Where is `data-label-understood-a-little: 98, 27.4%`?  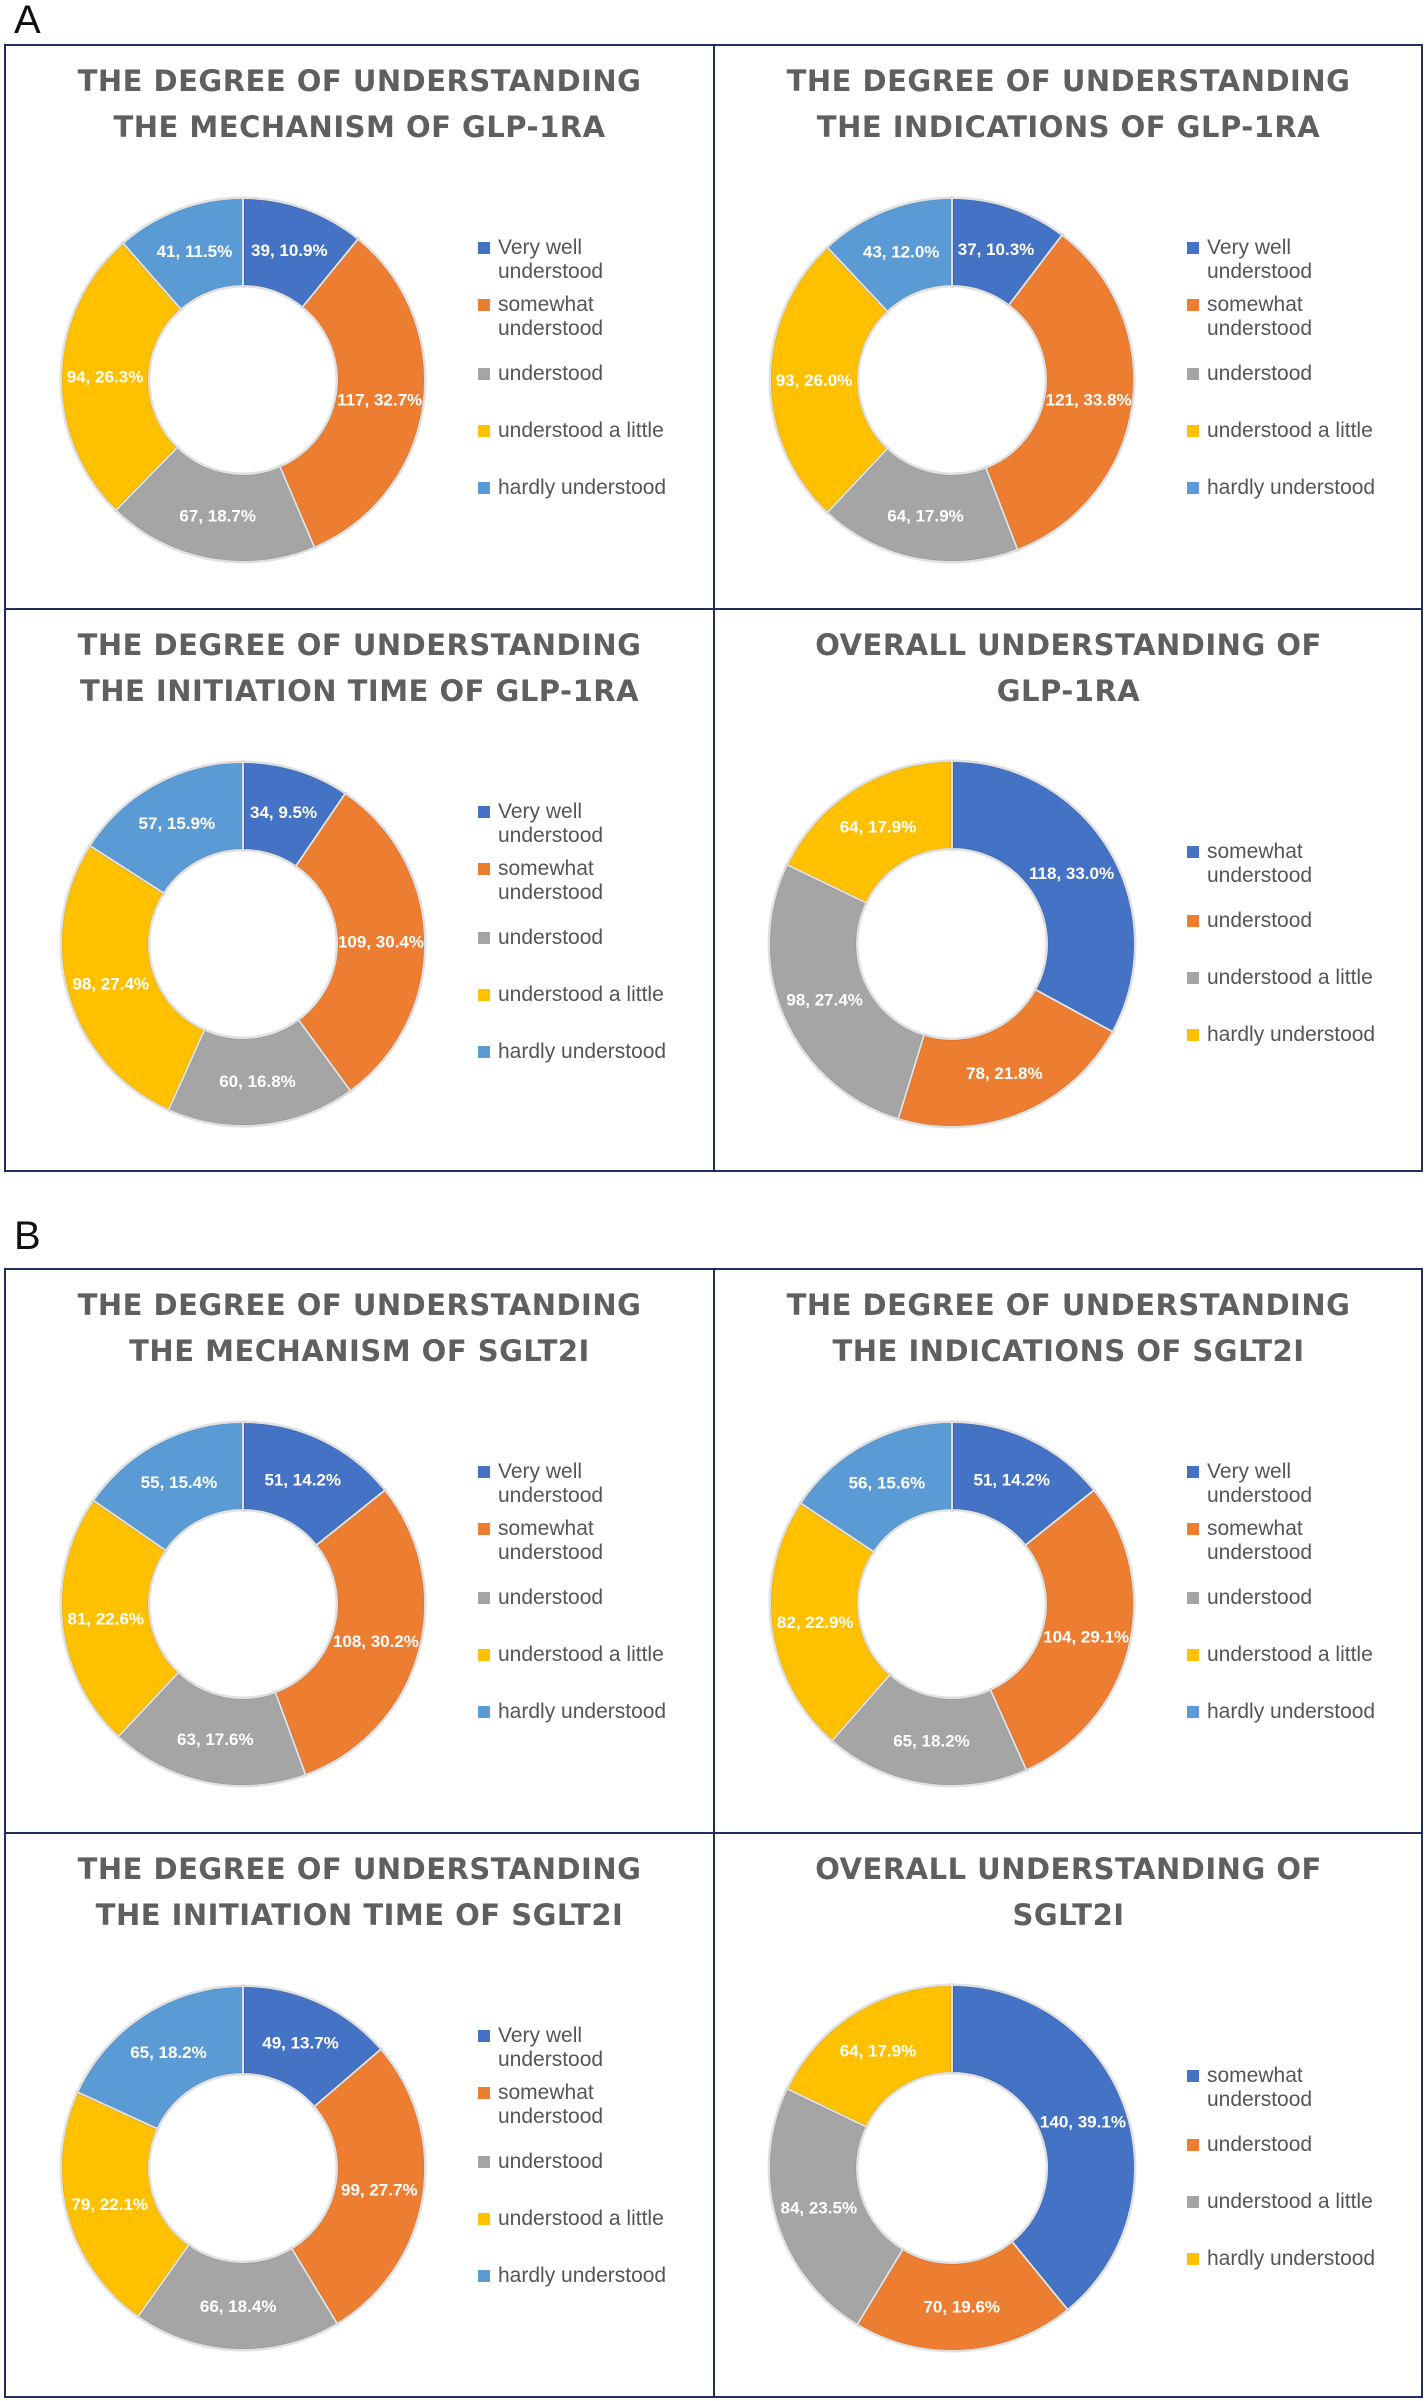
data-label-understood-a-little: 98, 27.4% is located at coordinates (824, 1000).